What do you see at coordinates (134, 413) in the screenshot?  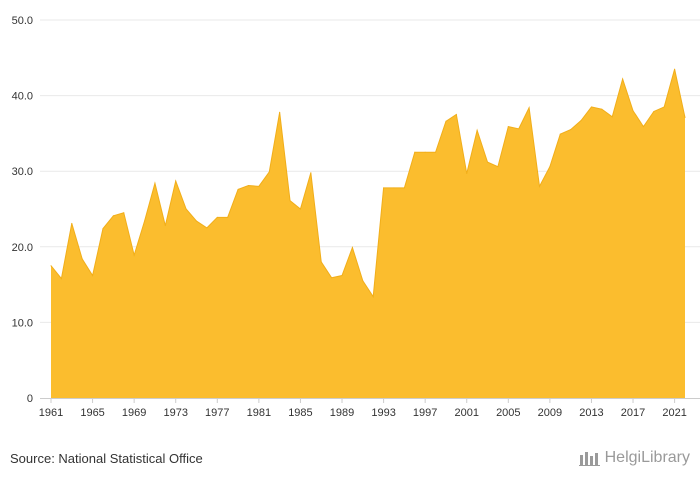 I see `x-tick-label: 1969` at bounding box center [134, 413].